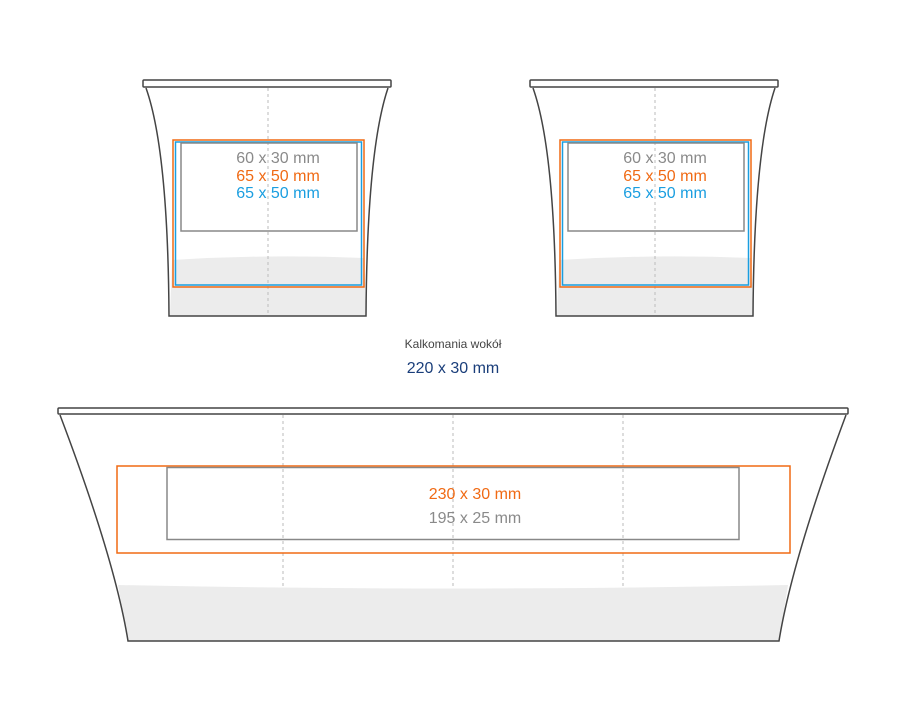 This screenshot has height=716, width=900. I want to click on bowl-gray-area, so click(453, 503).